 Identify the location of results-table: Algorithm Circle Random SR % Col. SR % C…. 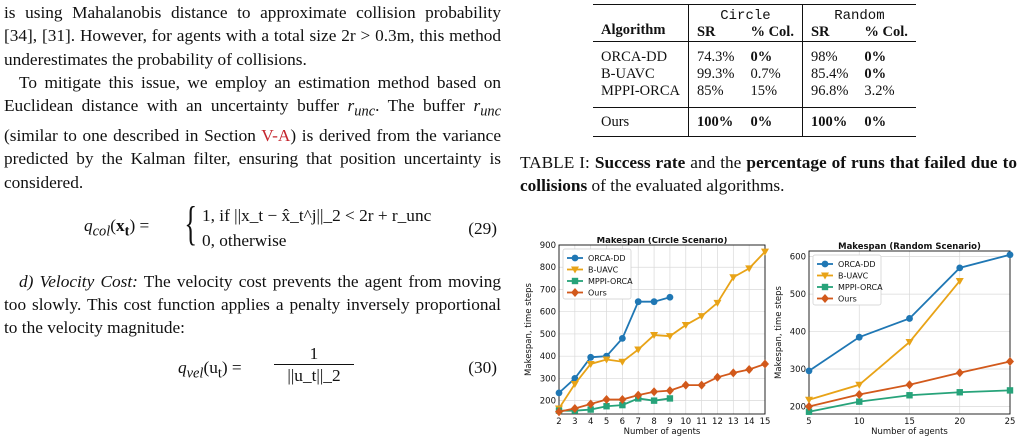
(754, 70).